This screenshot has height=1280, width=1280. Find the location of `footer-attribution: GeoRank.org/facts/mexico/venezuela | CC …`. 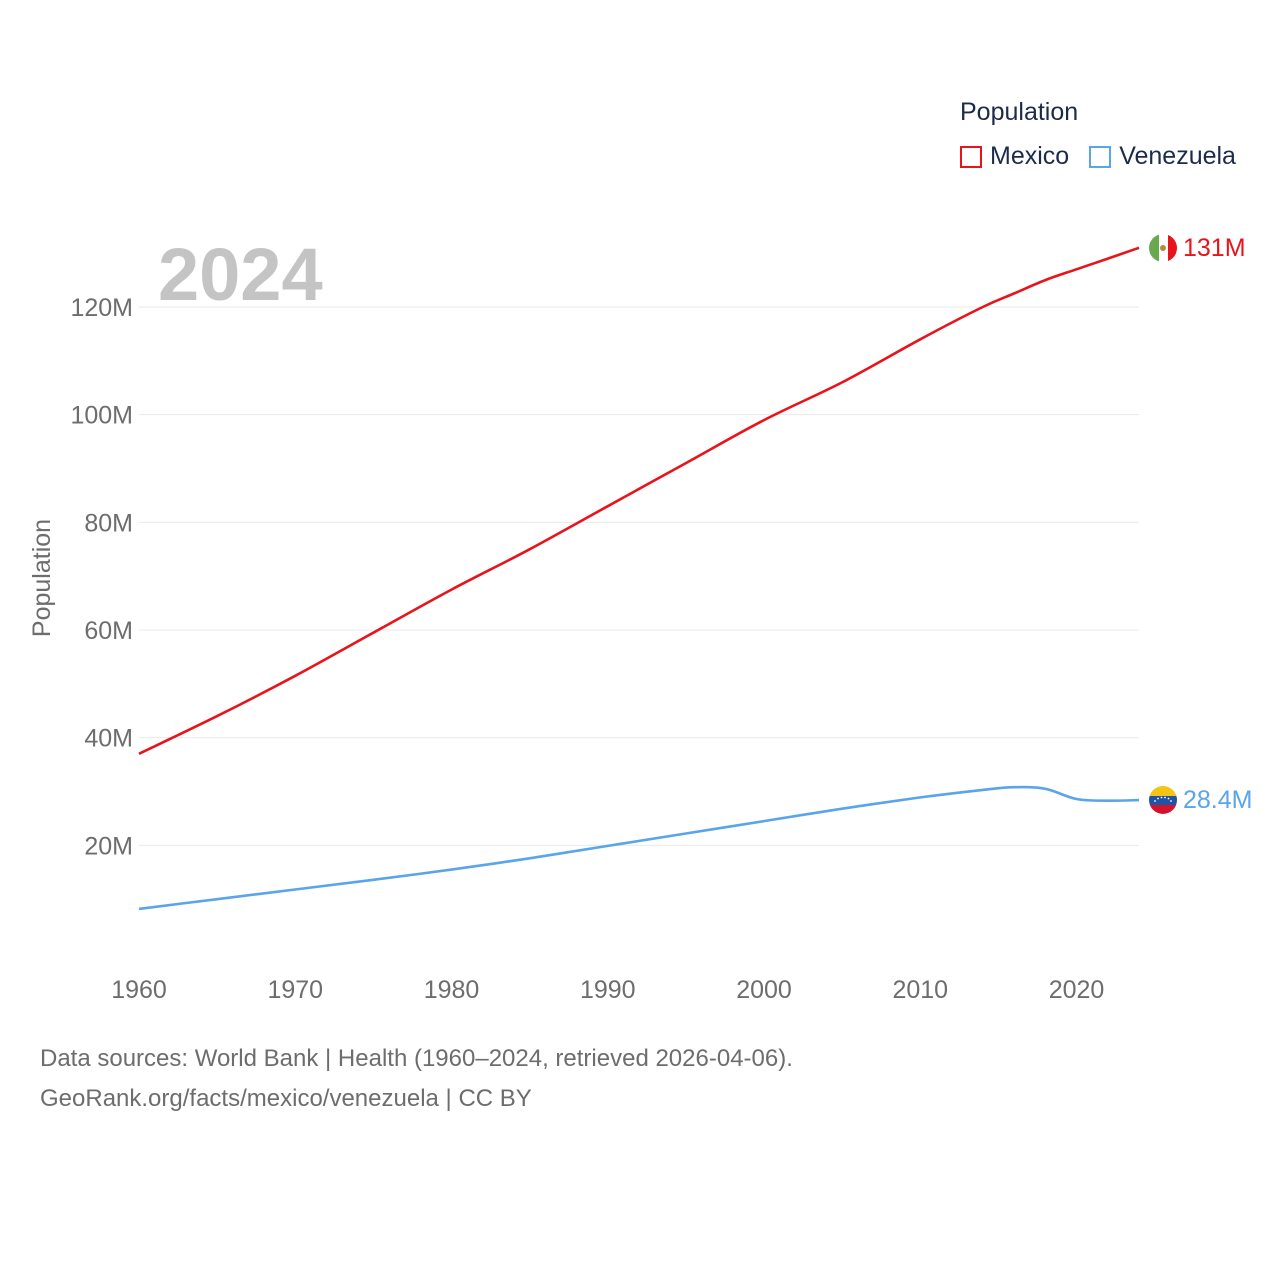

footer-attribution: GeoRank.org/facts/mexico/venezuela | CC … is located at coordinates (286, 1098).